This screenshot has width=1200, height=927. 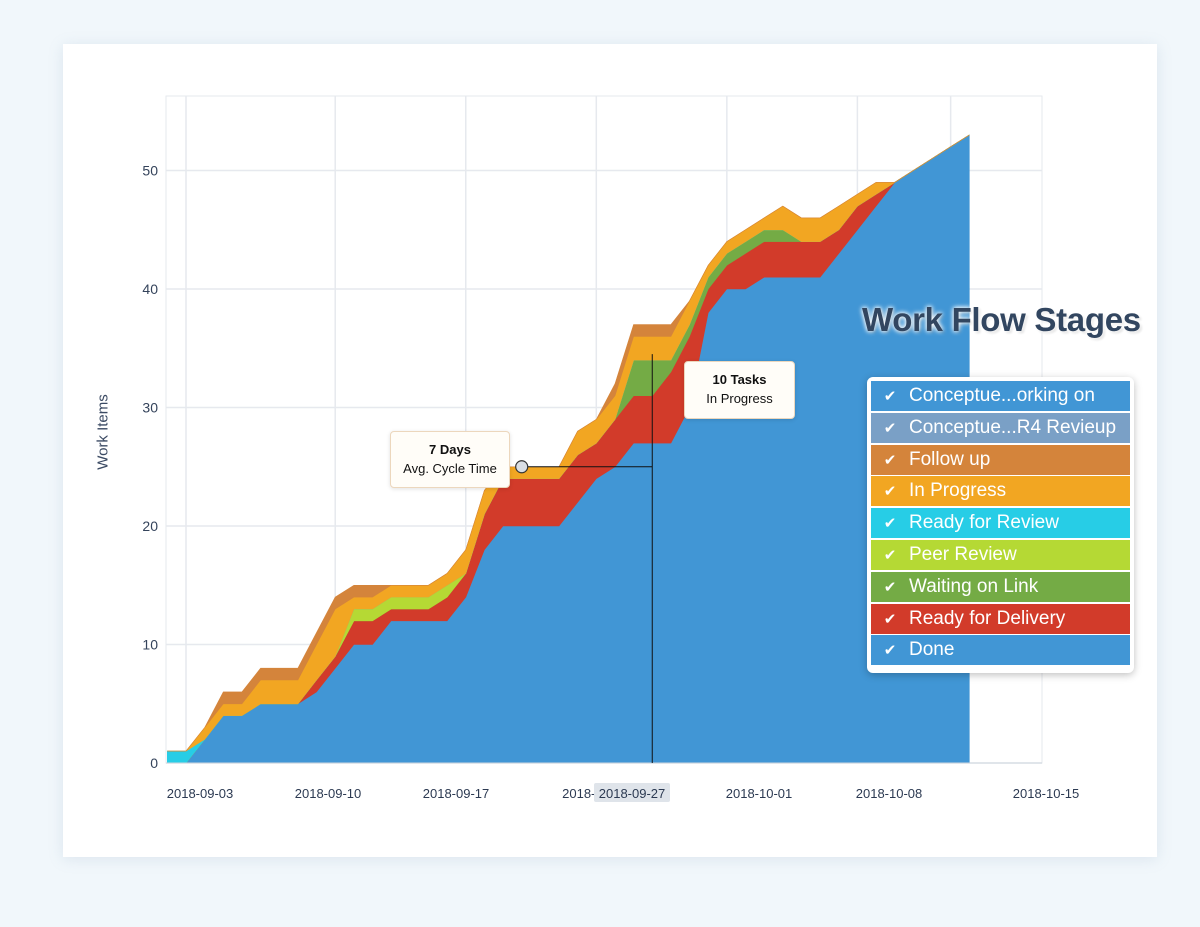 What do you see at coordinates (759, 793) in the screenshot?
I see `x-tick-label: 2018-10-01` at bounding box center [759, 793].